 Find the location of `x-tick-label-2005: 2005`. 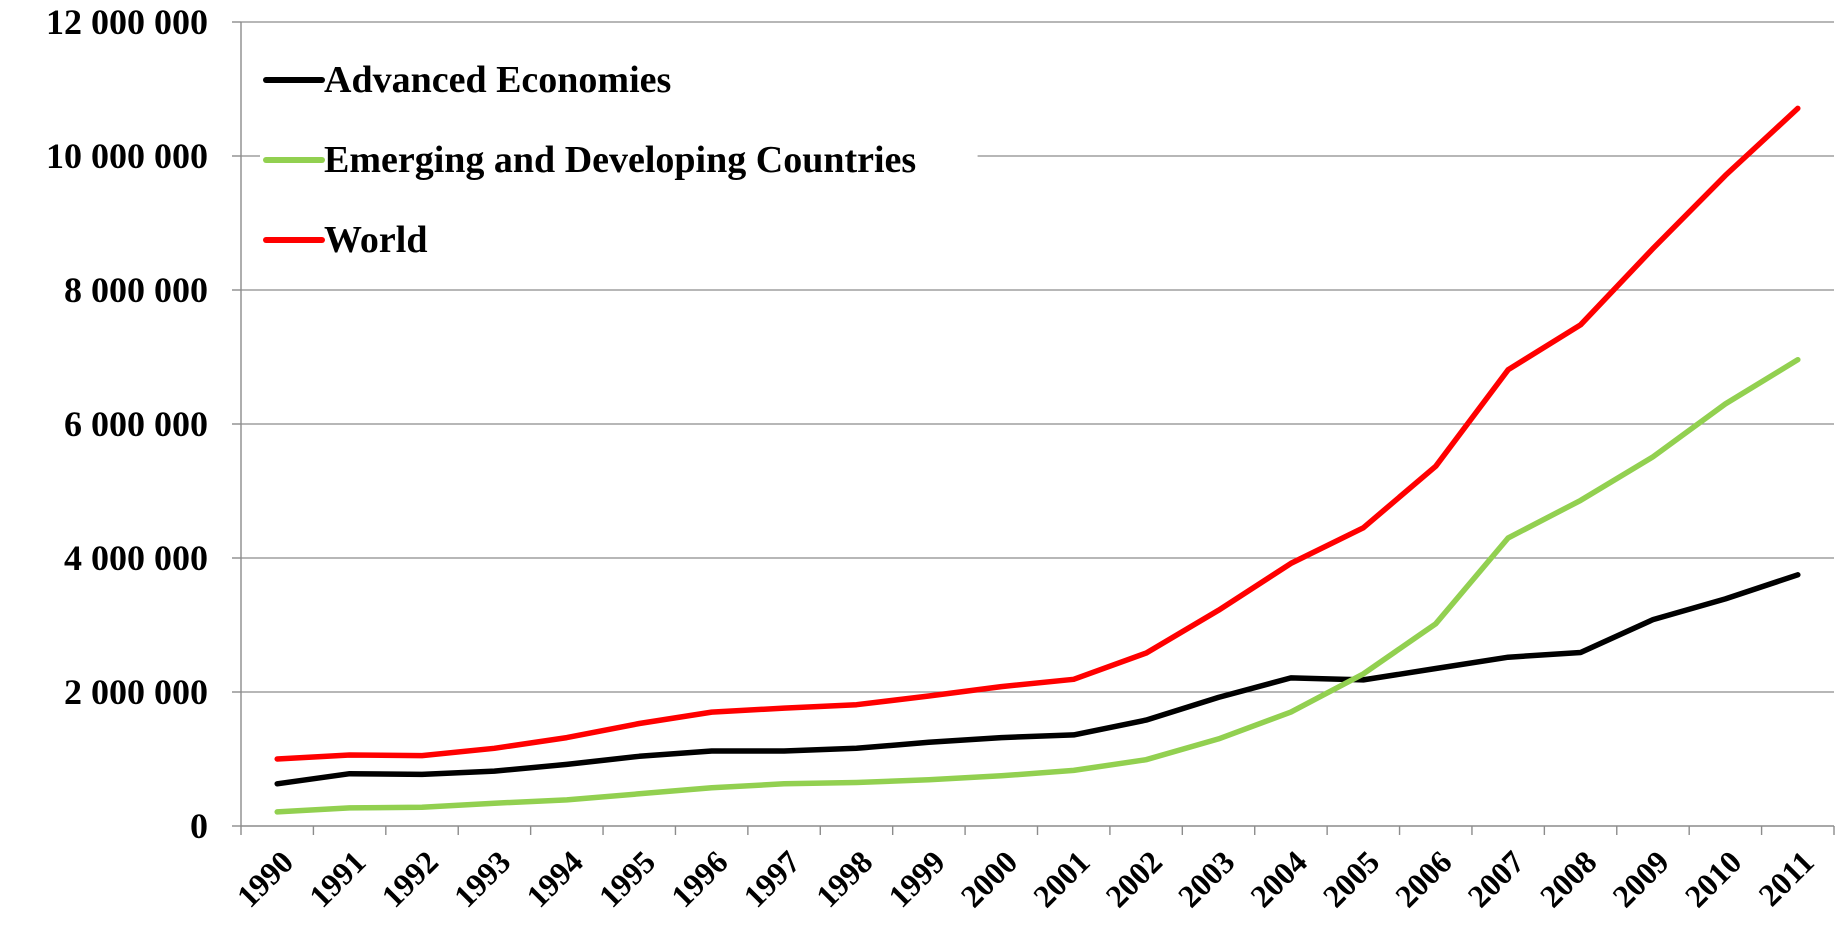

x-tick-label-2005: 2005 is located at coordinates (1351, 878).